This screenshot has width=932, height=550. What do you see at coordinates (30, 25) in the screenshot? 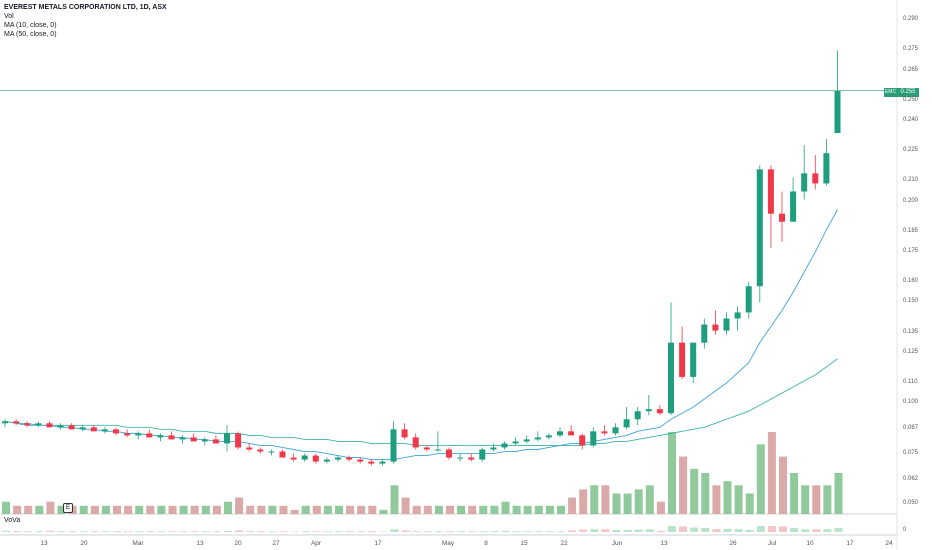
I see `ma10-indicator-label: MA (10, close, 0)` at bounding box center [30, 25].